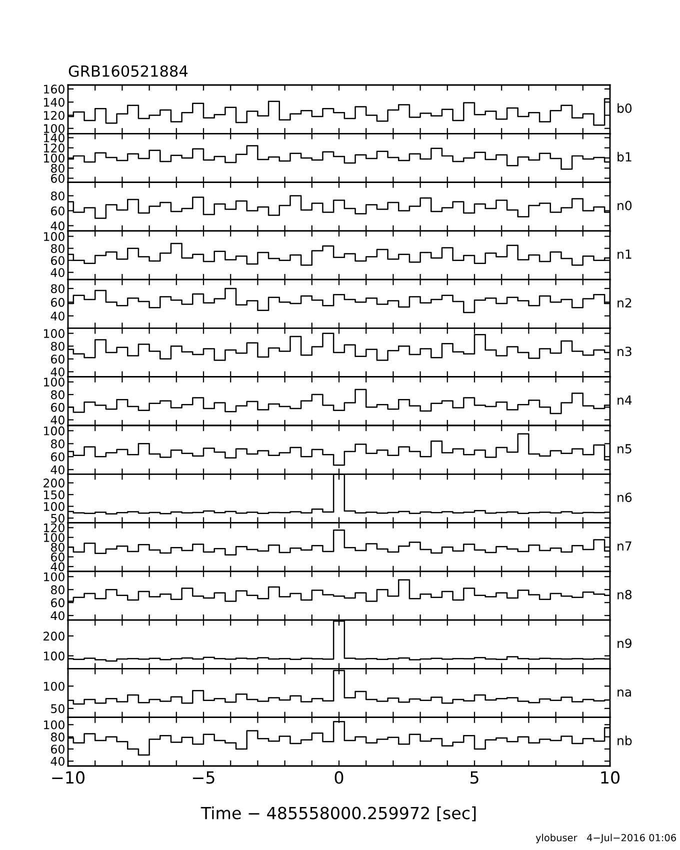  I want to click on series-label: n3, so click(625, 351).